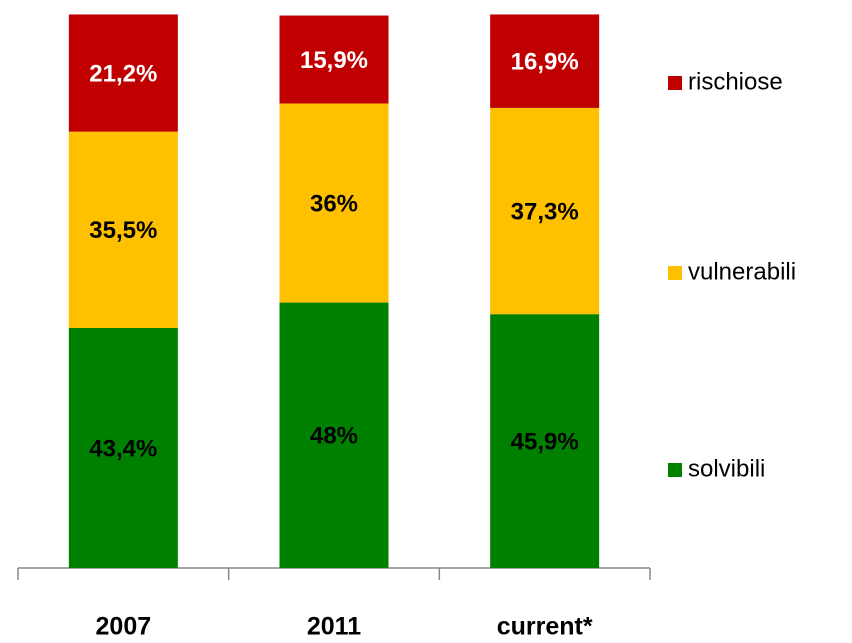 Image resolution: width=852 pixels, height=643 pixels. What do you see at coordinates (726, 468) in the screenshot?
I see `legend-label: solvibili` at bounding box center [726, 468].